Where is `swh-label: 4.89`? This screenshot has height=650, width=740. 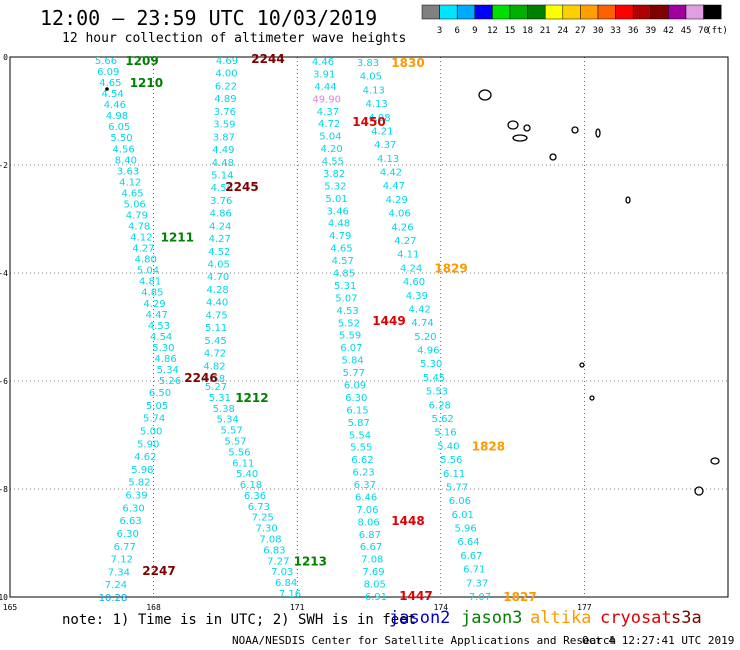 swh-label: 4.89 is located at coordinates (225, 99).